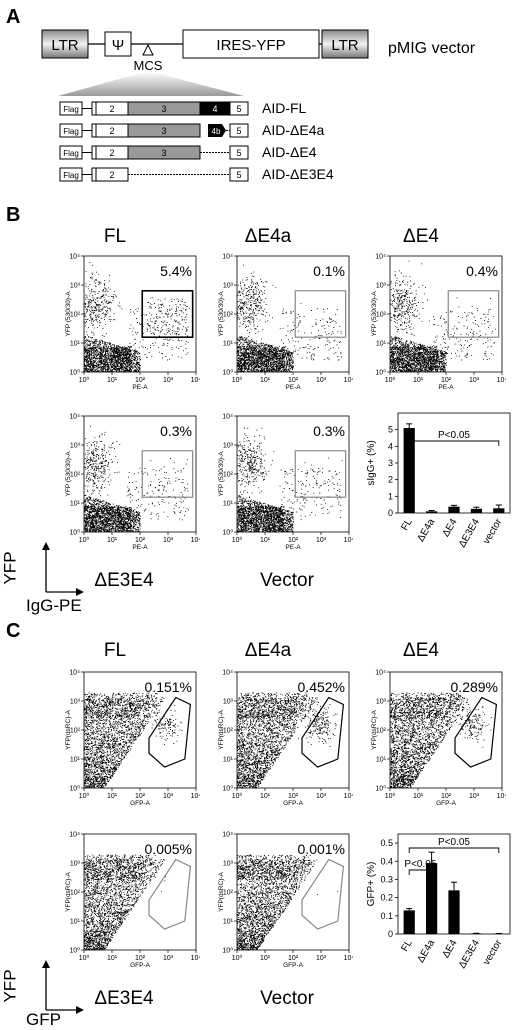 The height and width of the screenshot is (1030, 520). Describe the element at coordinates (191, 130) in the screenshot. I see `construct-de4a: Flag 2 3 4b 5 AID-ΔE4a` at that location.